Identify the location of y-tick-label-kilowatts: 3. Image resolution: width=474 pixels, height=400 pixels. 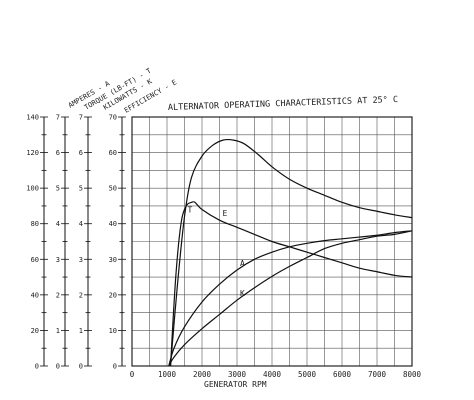
(81, 260).